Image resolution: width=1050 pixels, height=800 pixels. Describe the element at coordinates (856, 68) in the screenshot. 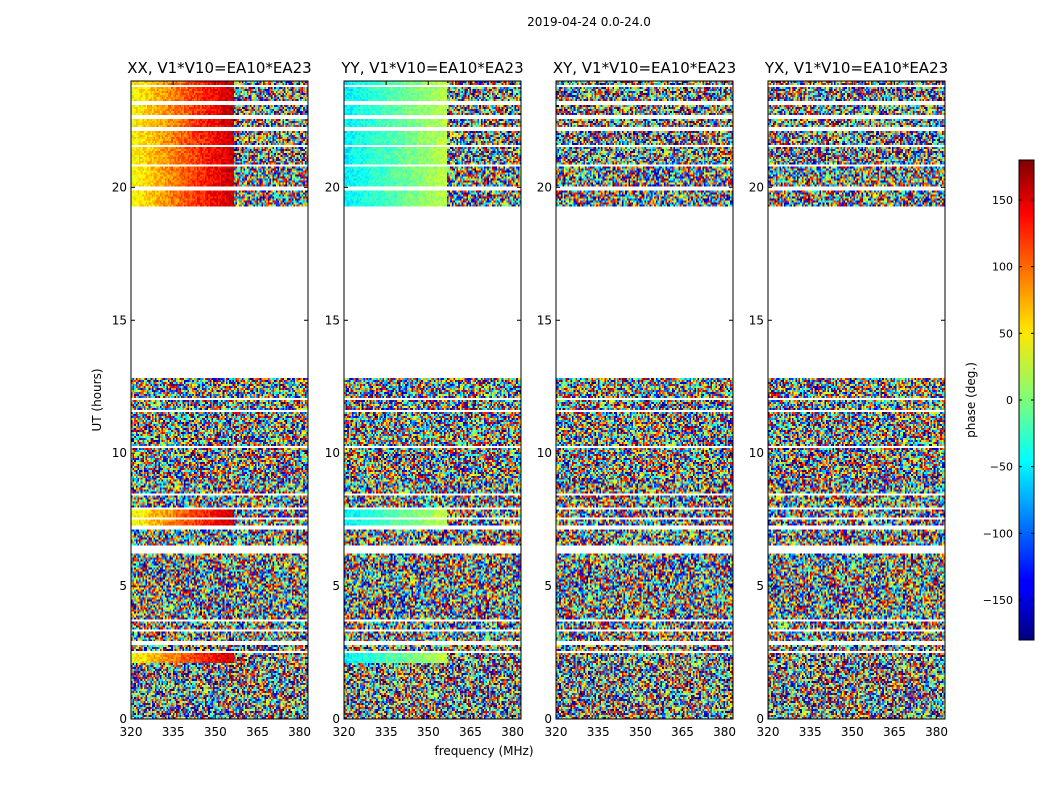

I see `panel-title: YX, V1*V10=EA10*EA23` at that location.